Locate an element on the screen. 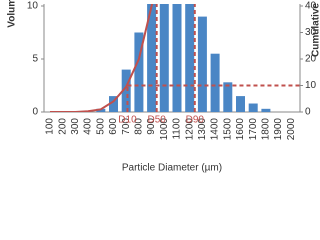  x-tick-label: 800 is located at coordinates (139, 126).